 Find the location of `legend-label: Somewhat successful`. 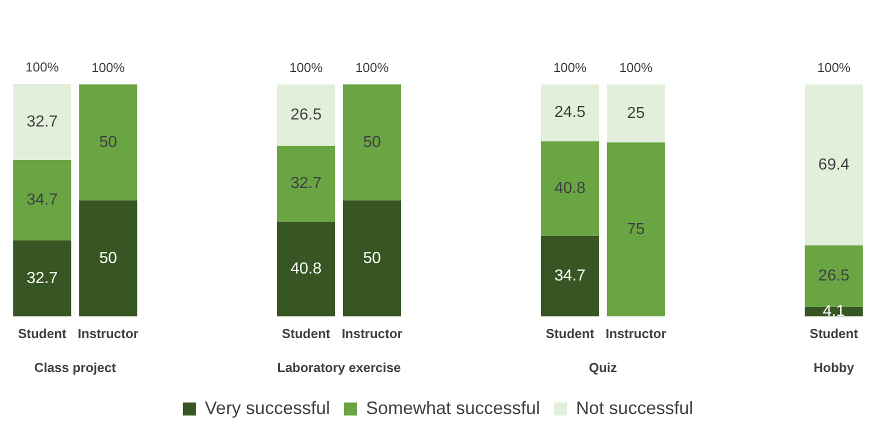

legend-label: Somewhat successful is located at coordinates (453, 408).